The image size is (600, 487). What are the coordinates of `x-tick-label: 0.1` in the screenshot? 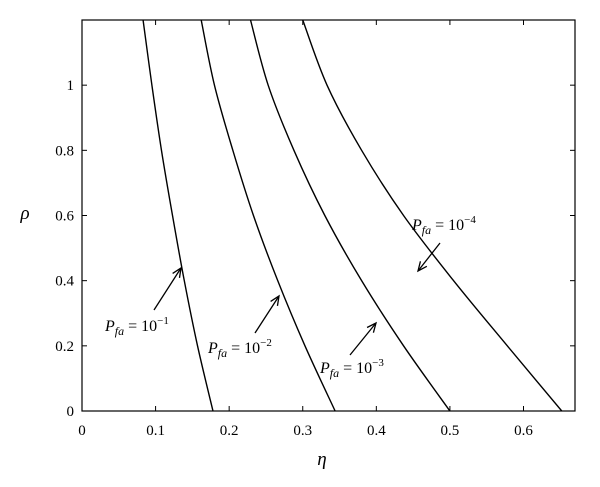 It's located at (155, 431).